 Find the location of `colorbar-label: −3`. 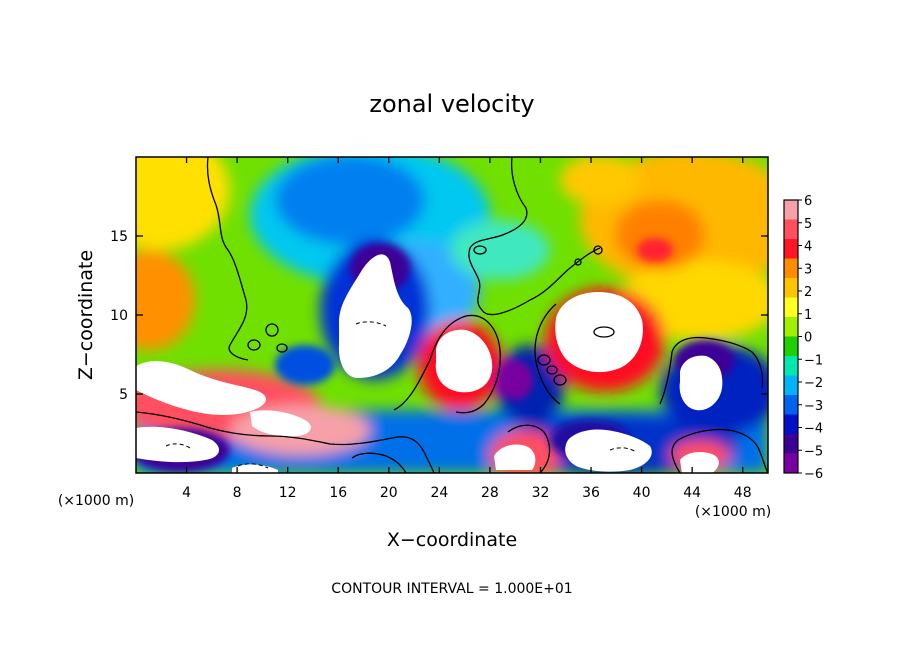

colorbar-label: −3 is located at coordinates (813, 406).